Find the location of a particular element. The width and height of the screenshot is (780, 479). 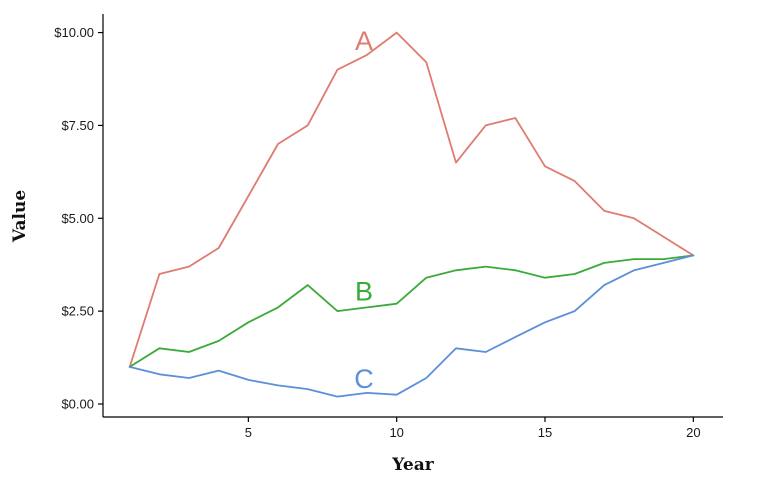

series-labels: A B C is located at coordinates (364, 210).